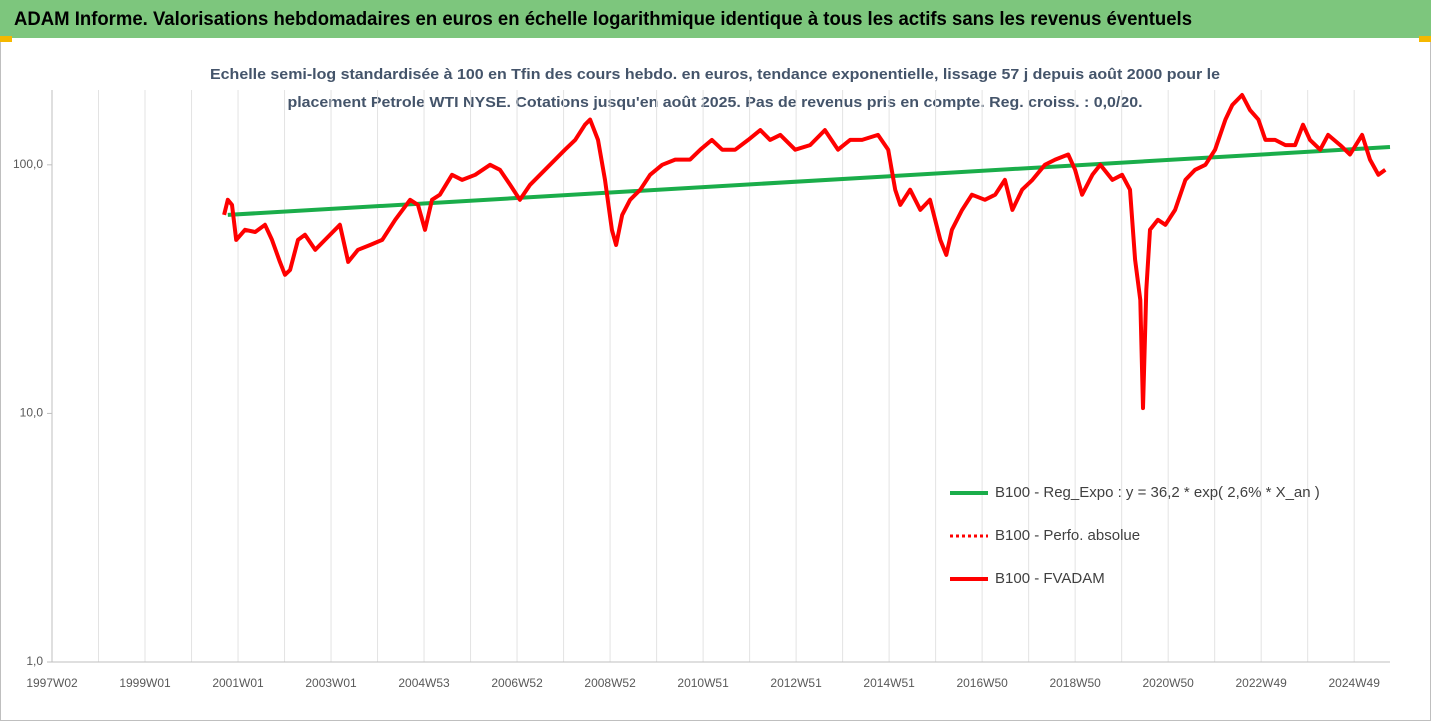 This screenshot has width=1431, height=721. Describe the element at coordinates (34, 661) in the screenshot. I see `y-tick-label: 1,0` at that location.